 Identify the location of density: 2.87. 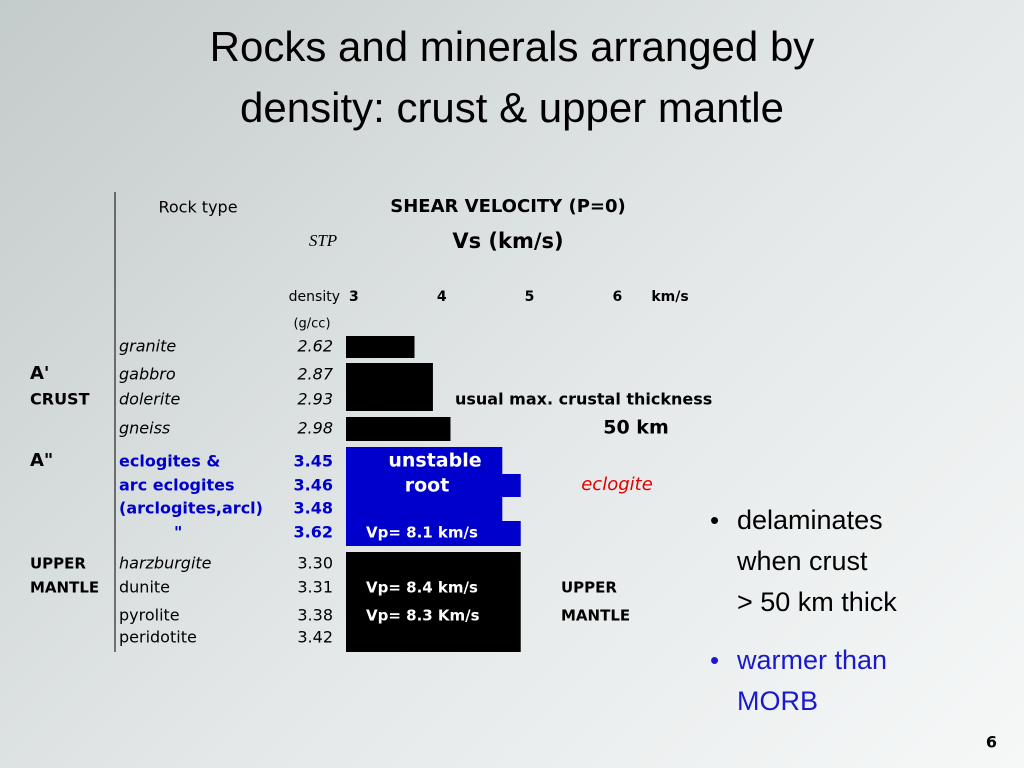
(315, 374).